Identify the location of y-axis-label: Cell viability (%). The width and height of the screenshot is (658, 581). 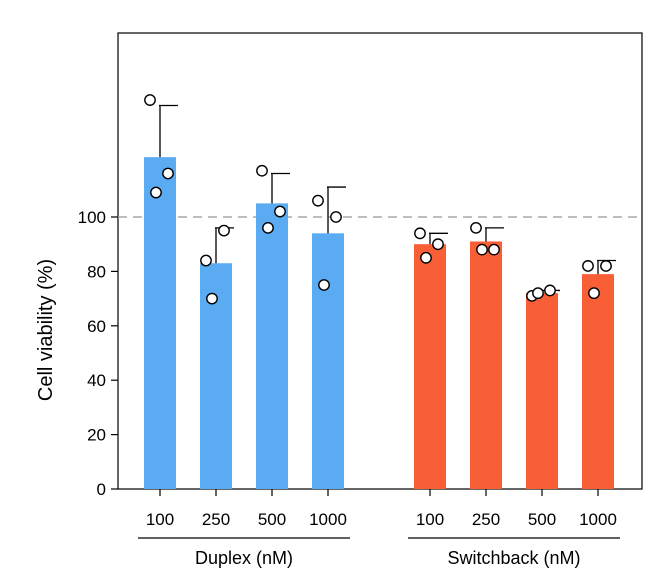
(46, 330).